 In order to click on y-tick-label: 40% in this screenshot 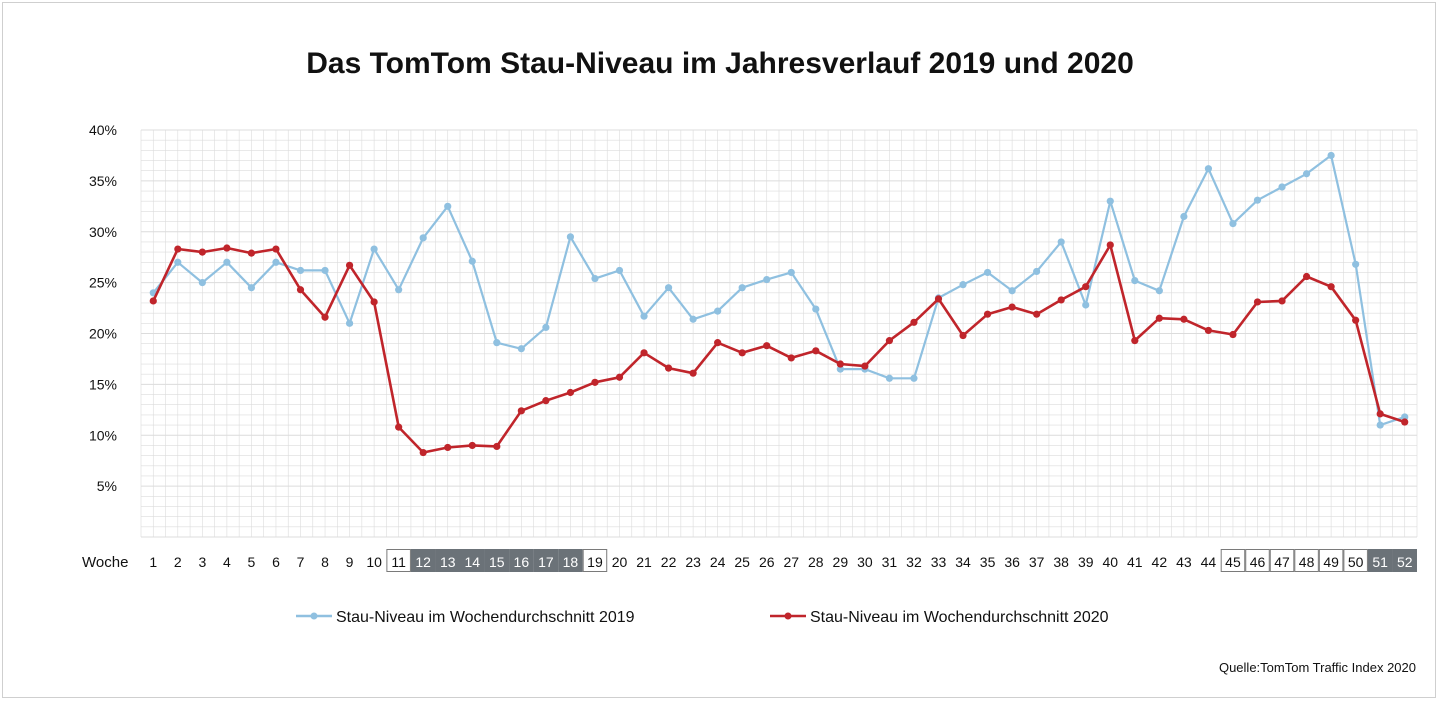, I will do `click(103, 130)`.